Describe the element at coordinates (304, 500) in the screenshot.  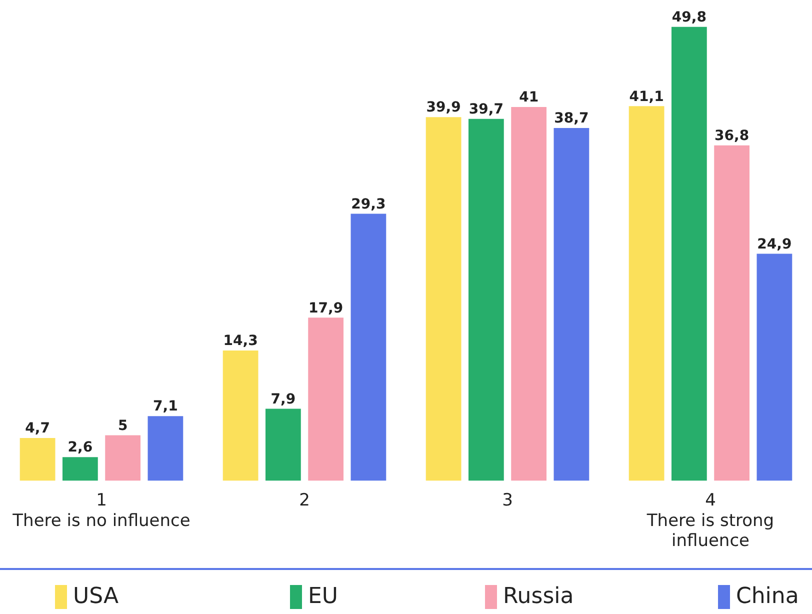
I see `x-tick-label: 2` at that location.